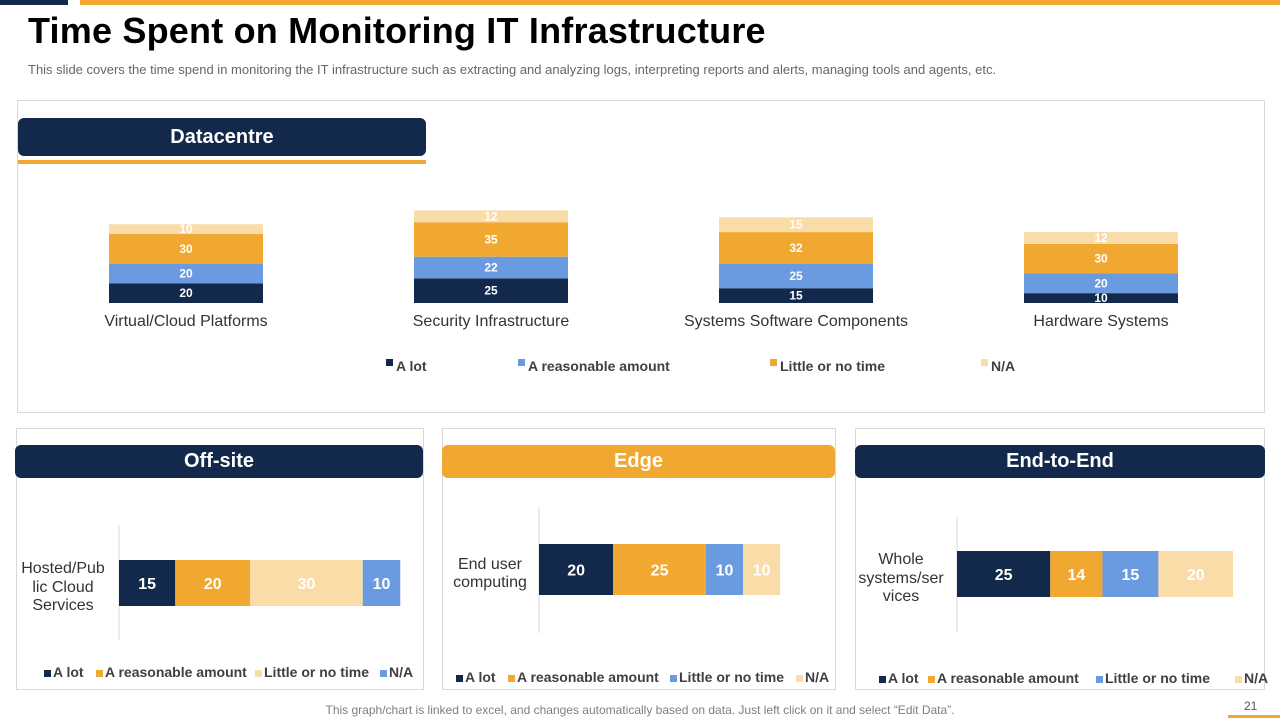 Image resolution: width=1280 pixels, height=720 pixels. What do you see at coordinates (490, 582) in the screenshot?
I see `edge-category-label: computing` at bounding box center [490, 582].